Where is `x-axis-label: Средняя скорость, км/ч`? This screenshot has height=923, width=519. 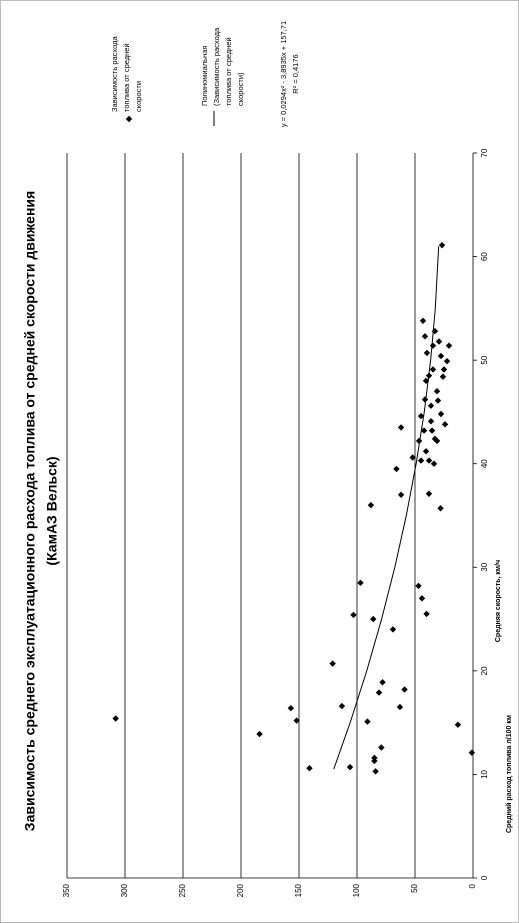 x-axis-label: Средняя скорость, км/ч is located at coordinates (498, 601).